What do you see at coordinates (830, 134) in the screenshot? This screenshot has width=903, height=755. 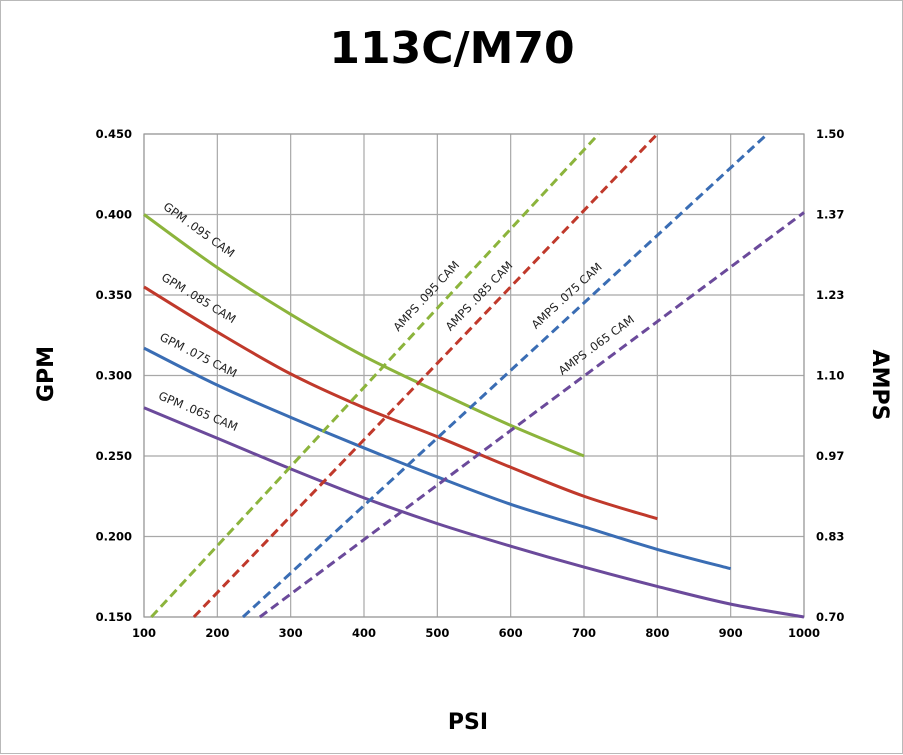 I see `y2-tick-label: 1.50` at bounding box center [830, 134].